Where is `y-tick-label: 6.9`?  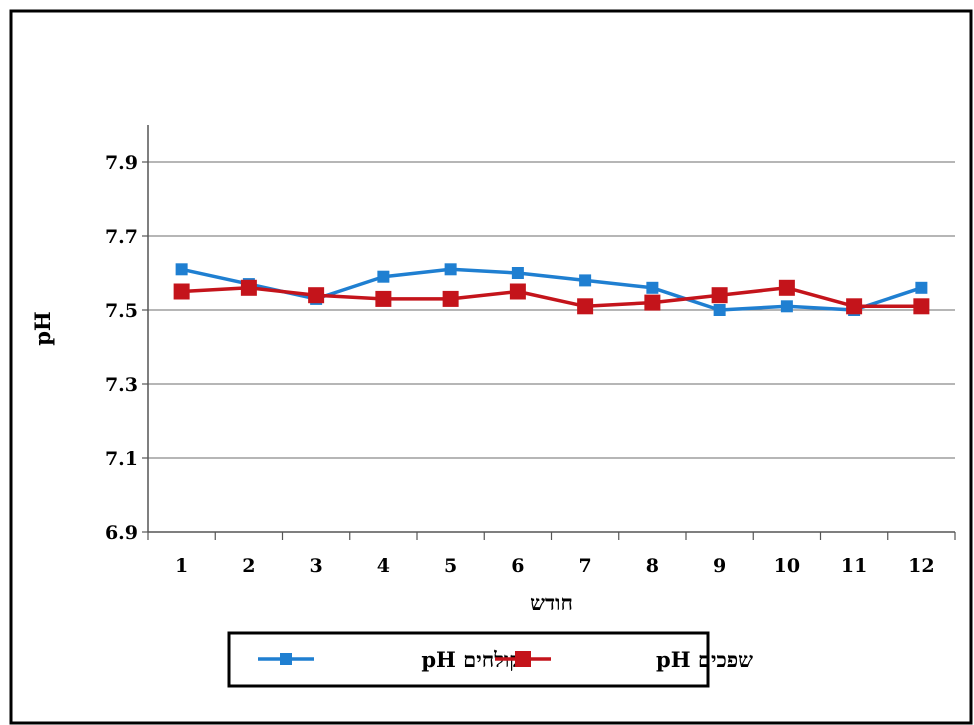 y-tick-label: 6.9 is located at coordinates (121, 533).